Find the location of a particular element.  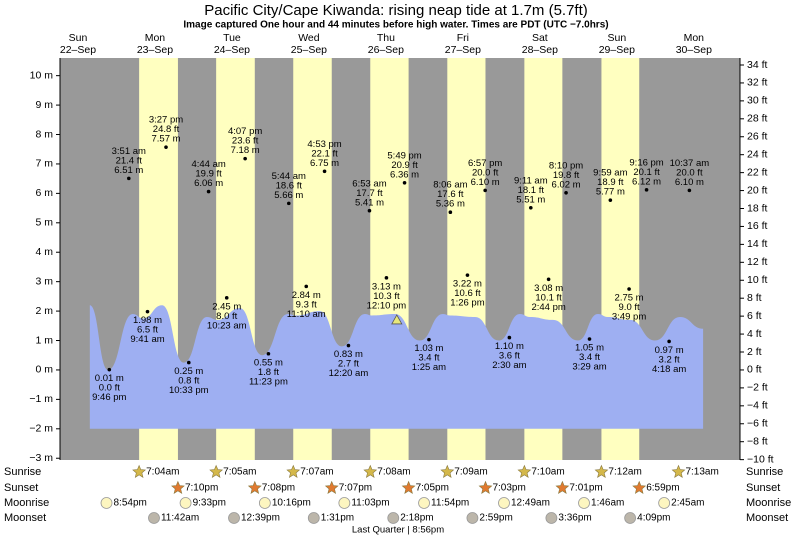

tide-label-meters: 1.98 m is located at coordinates (147, 320).